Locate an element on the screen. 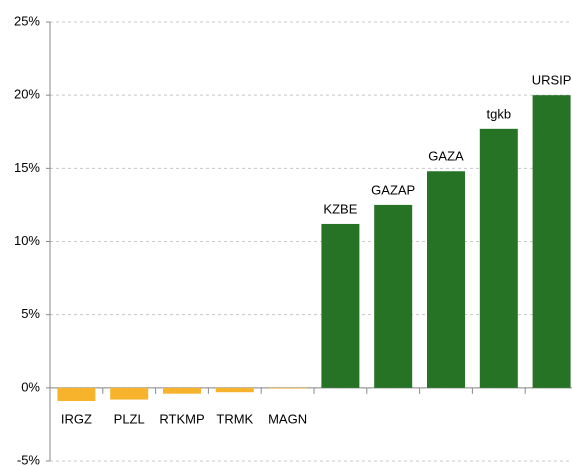 This screenshot has height=466, width=572. bar-label: URSIP is located at coordinates (552, 80).